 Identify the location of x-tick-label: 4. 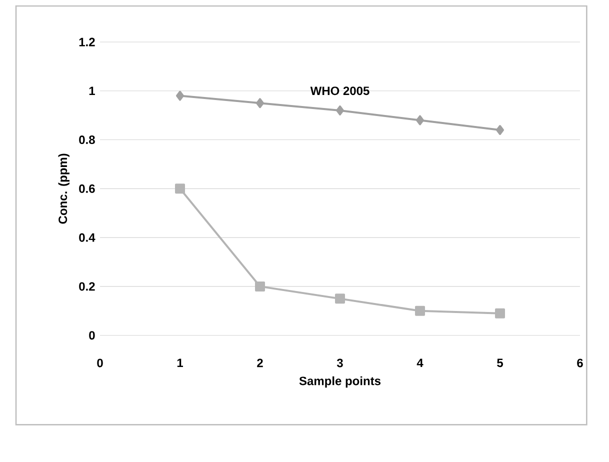
(420, 362).